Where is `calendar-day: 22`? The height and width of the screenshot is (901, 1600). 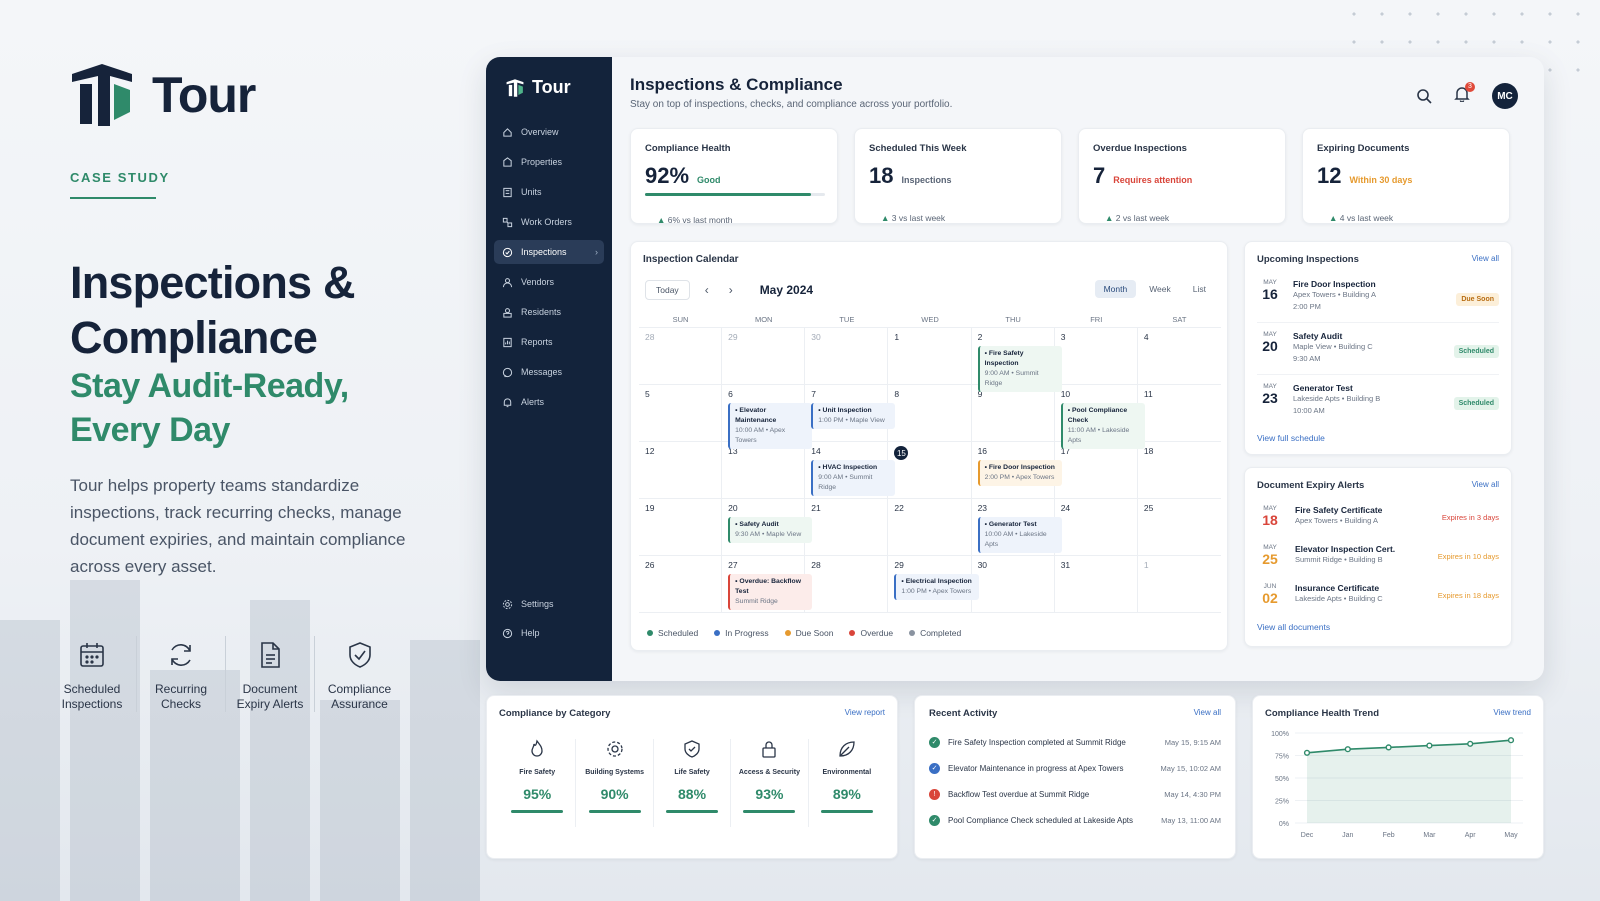 calendar-day: 22 is located at coordinates (930, 527).